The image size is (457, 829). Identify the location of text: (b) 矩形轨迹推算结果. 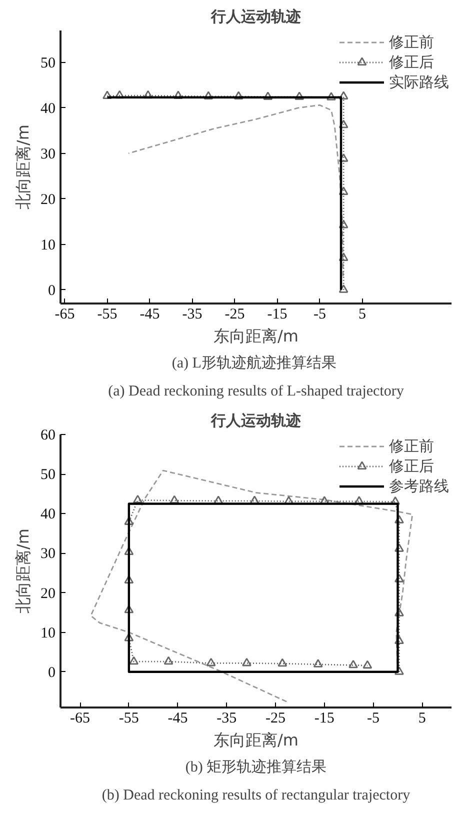
(256, 767).